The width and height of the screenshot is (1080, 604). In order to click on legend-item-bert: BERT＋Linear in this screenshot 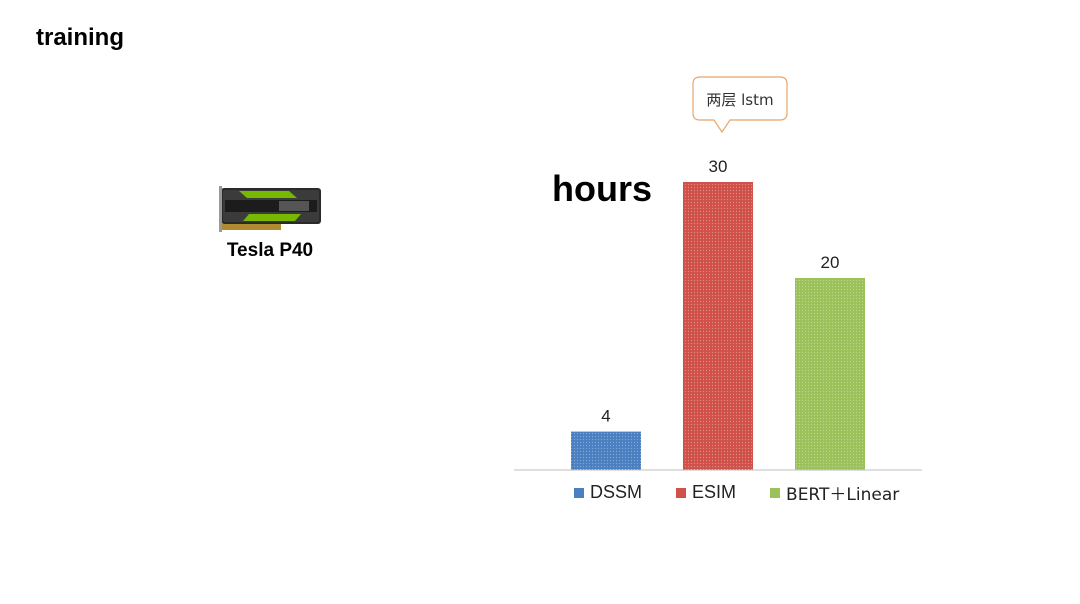, I will do `click(834, 492)`.